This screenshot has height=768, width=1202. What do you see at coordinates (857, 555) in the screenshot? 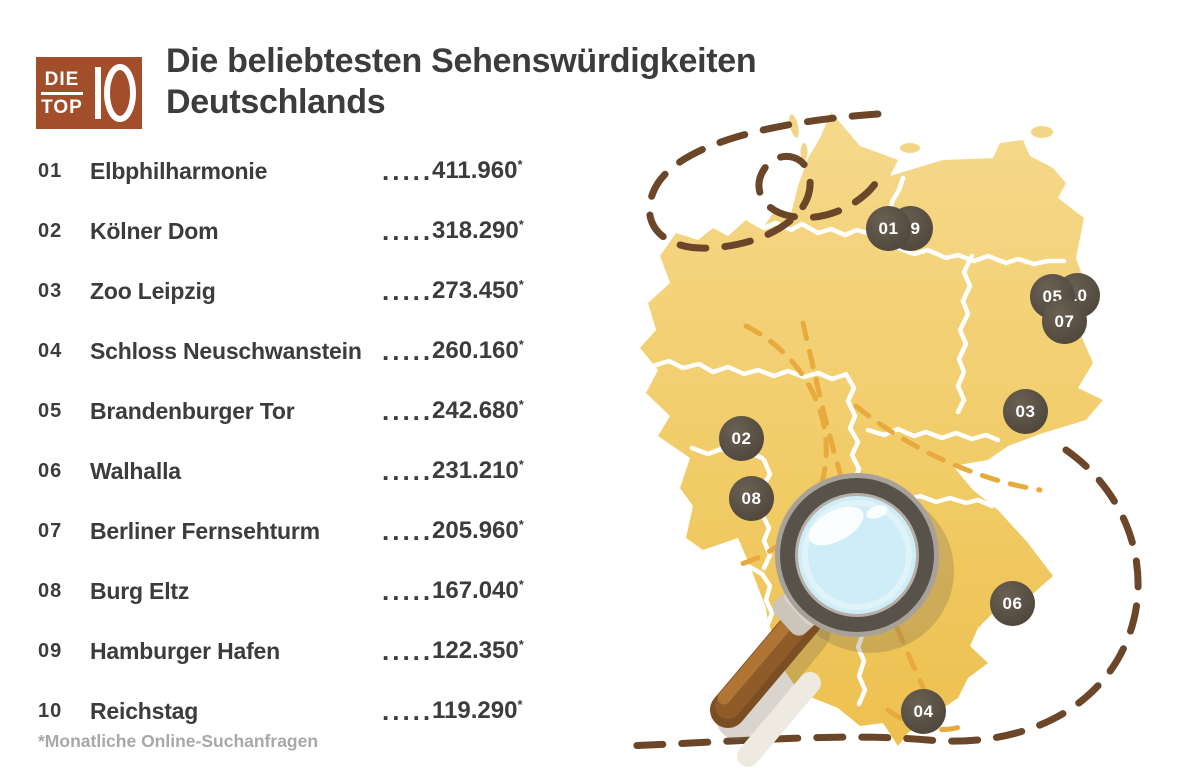
I see `magnifier-rim` at bounding box center [857, 555].